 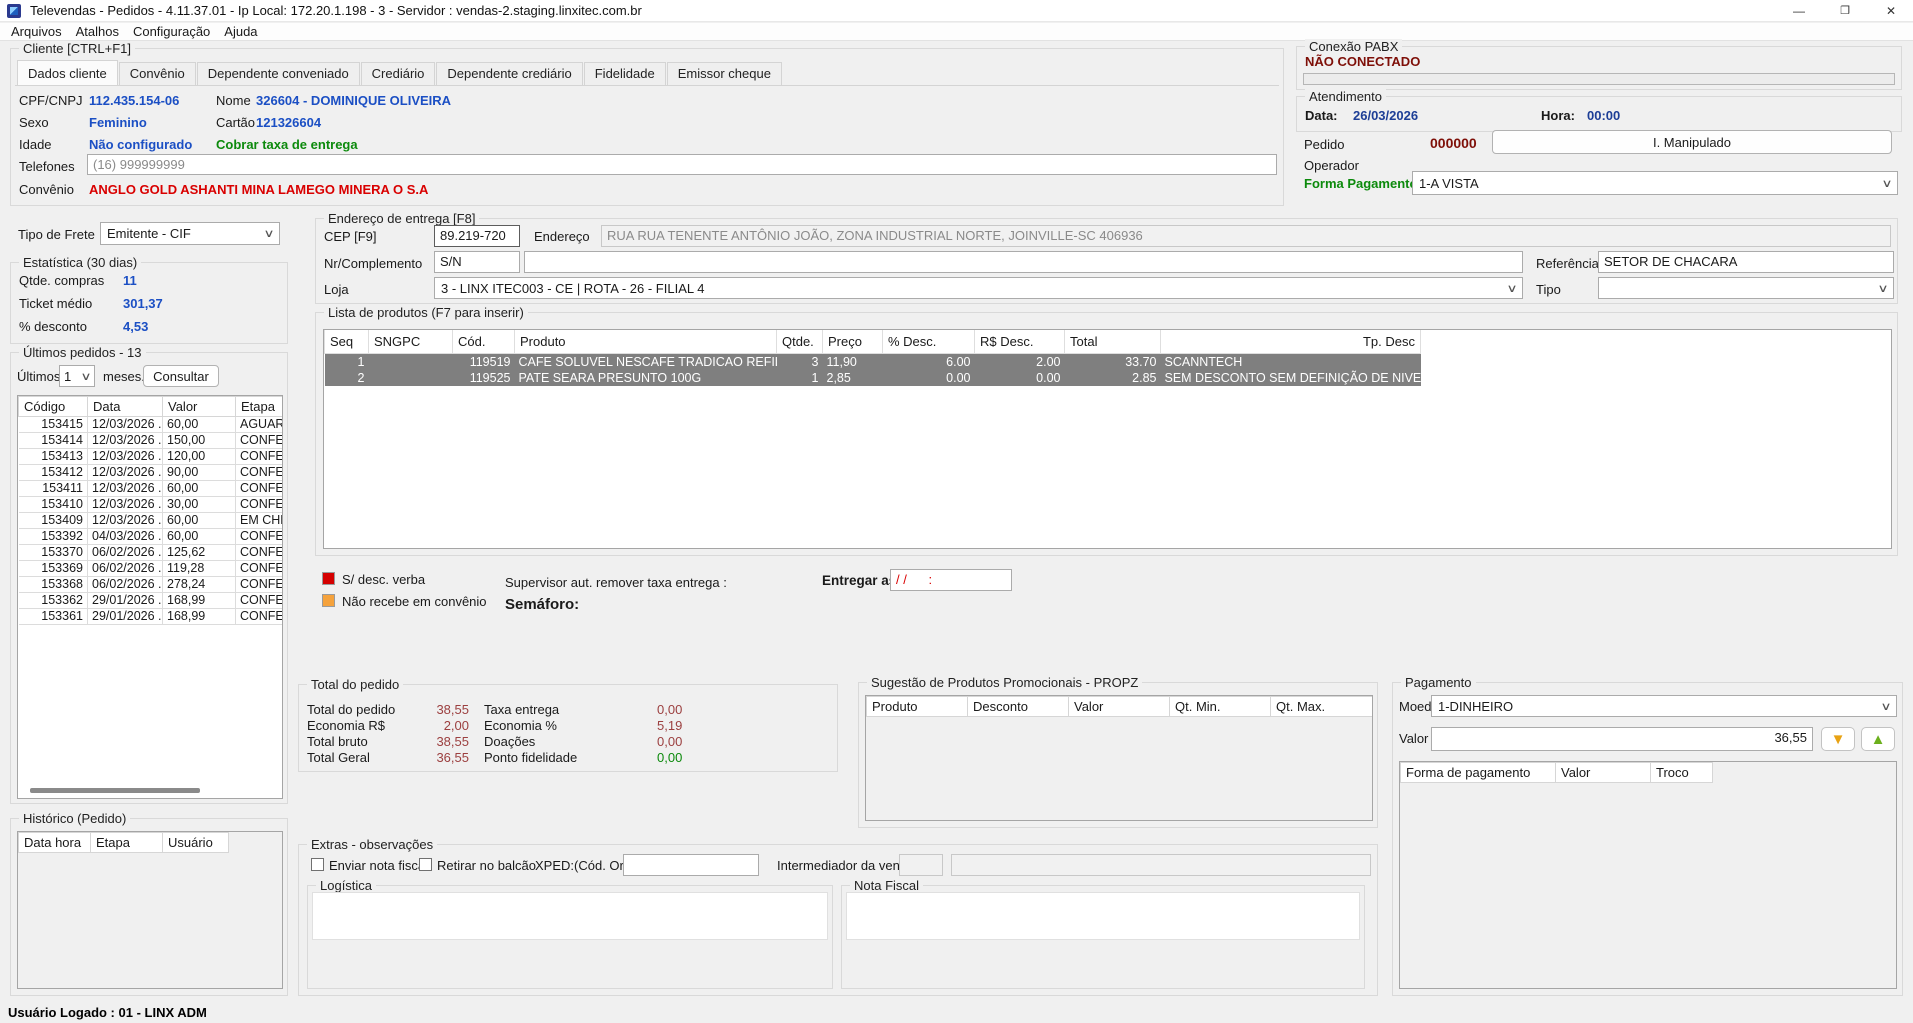 I want to click on referencia-input: SETOR DE CHACARA, so click(x=1746, y=262).